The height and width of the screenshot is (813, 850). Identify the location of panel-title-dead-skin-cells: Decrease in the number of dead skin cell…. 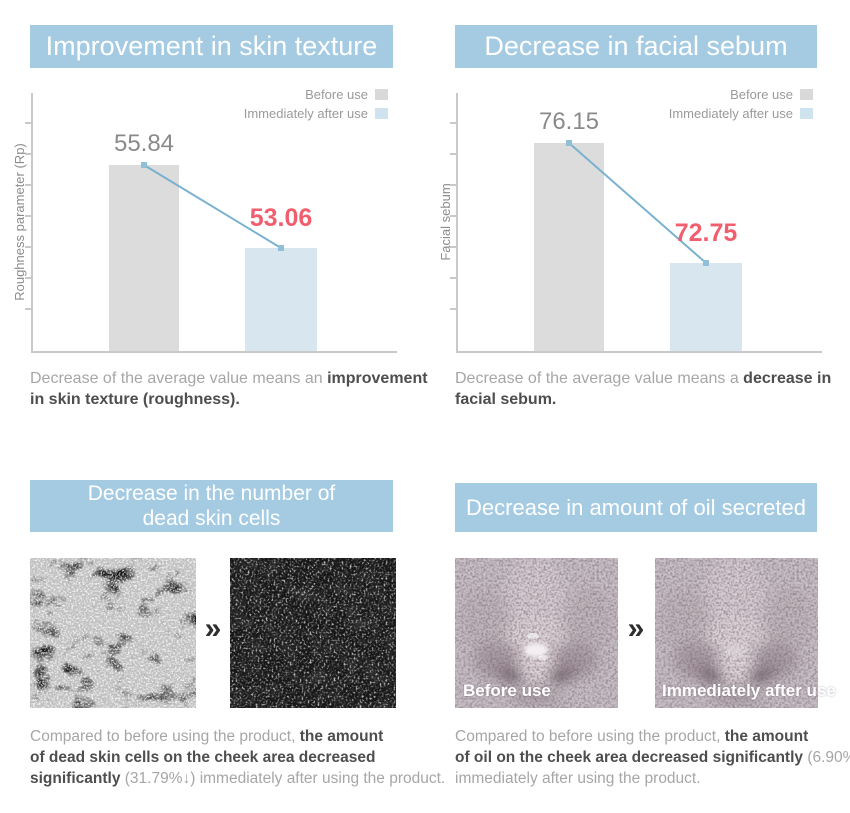
(211, 506).